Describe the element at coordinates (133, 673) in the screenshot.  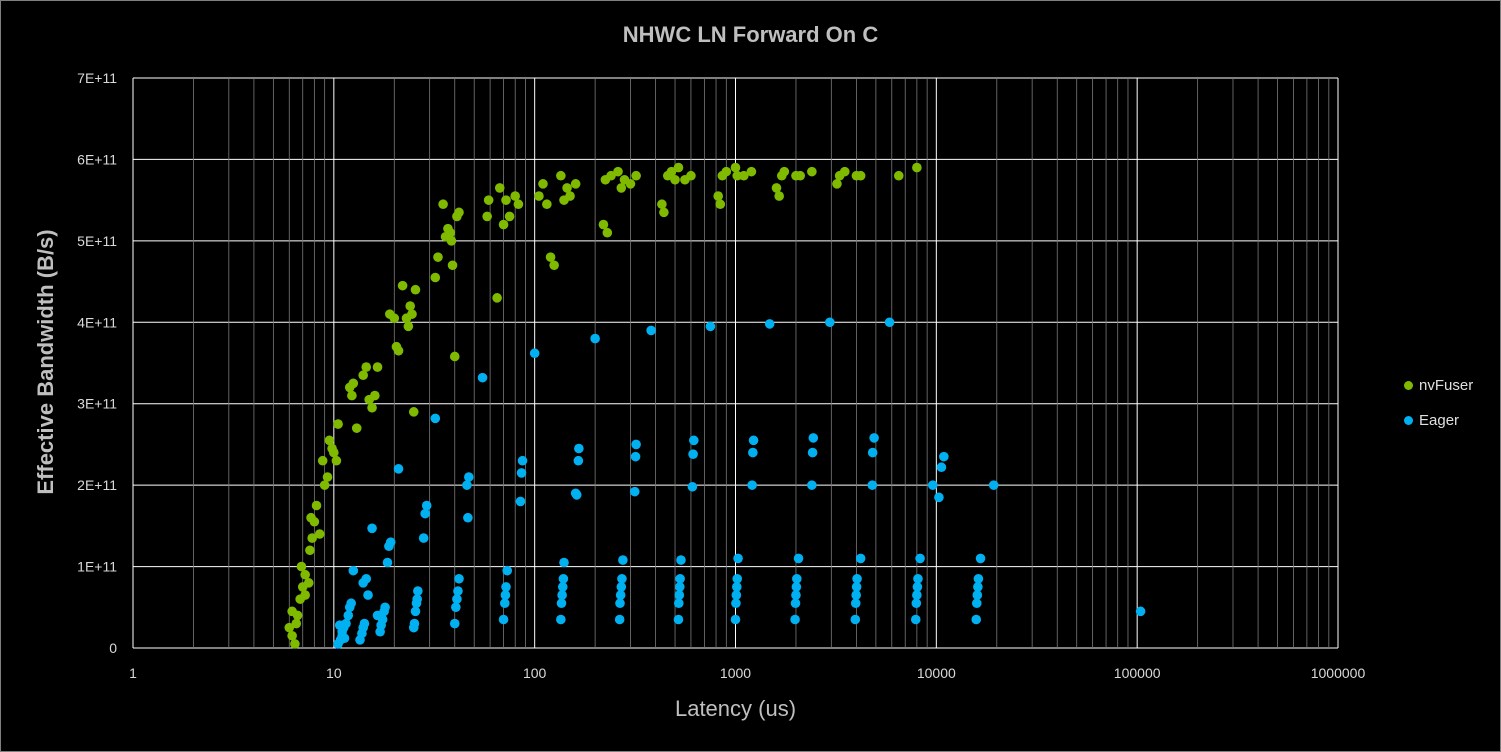
I see `x-tick-label: 1` at that location.